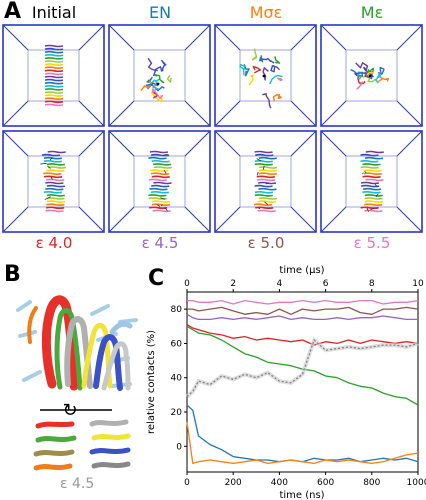  I want to click on simulation-box-r0-c3, so click(371, 75).